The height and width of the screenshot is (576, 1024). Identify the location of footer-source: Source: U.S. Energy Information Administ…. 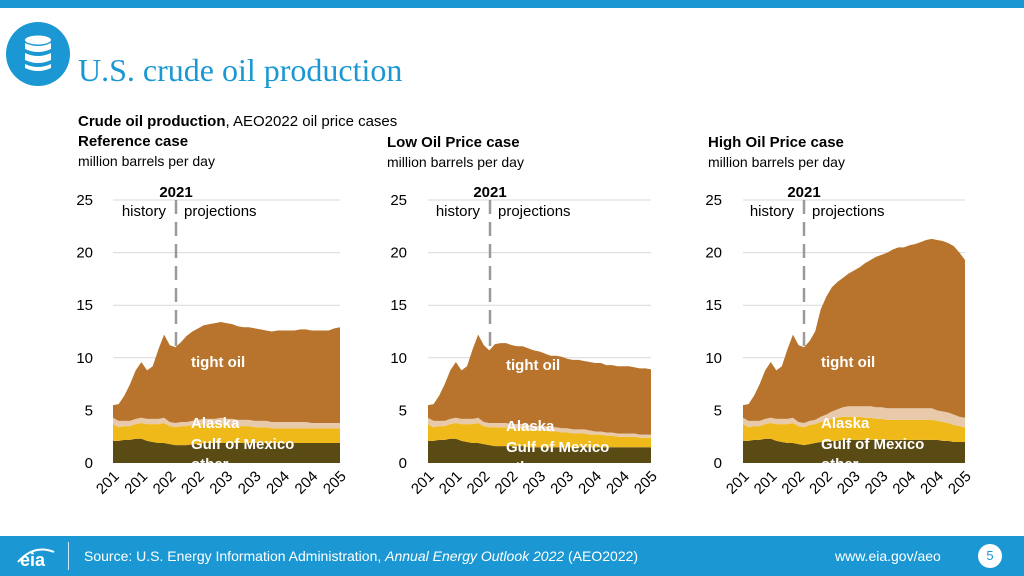
(361, 556).